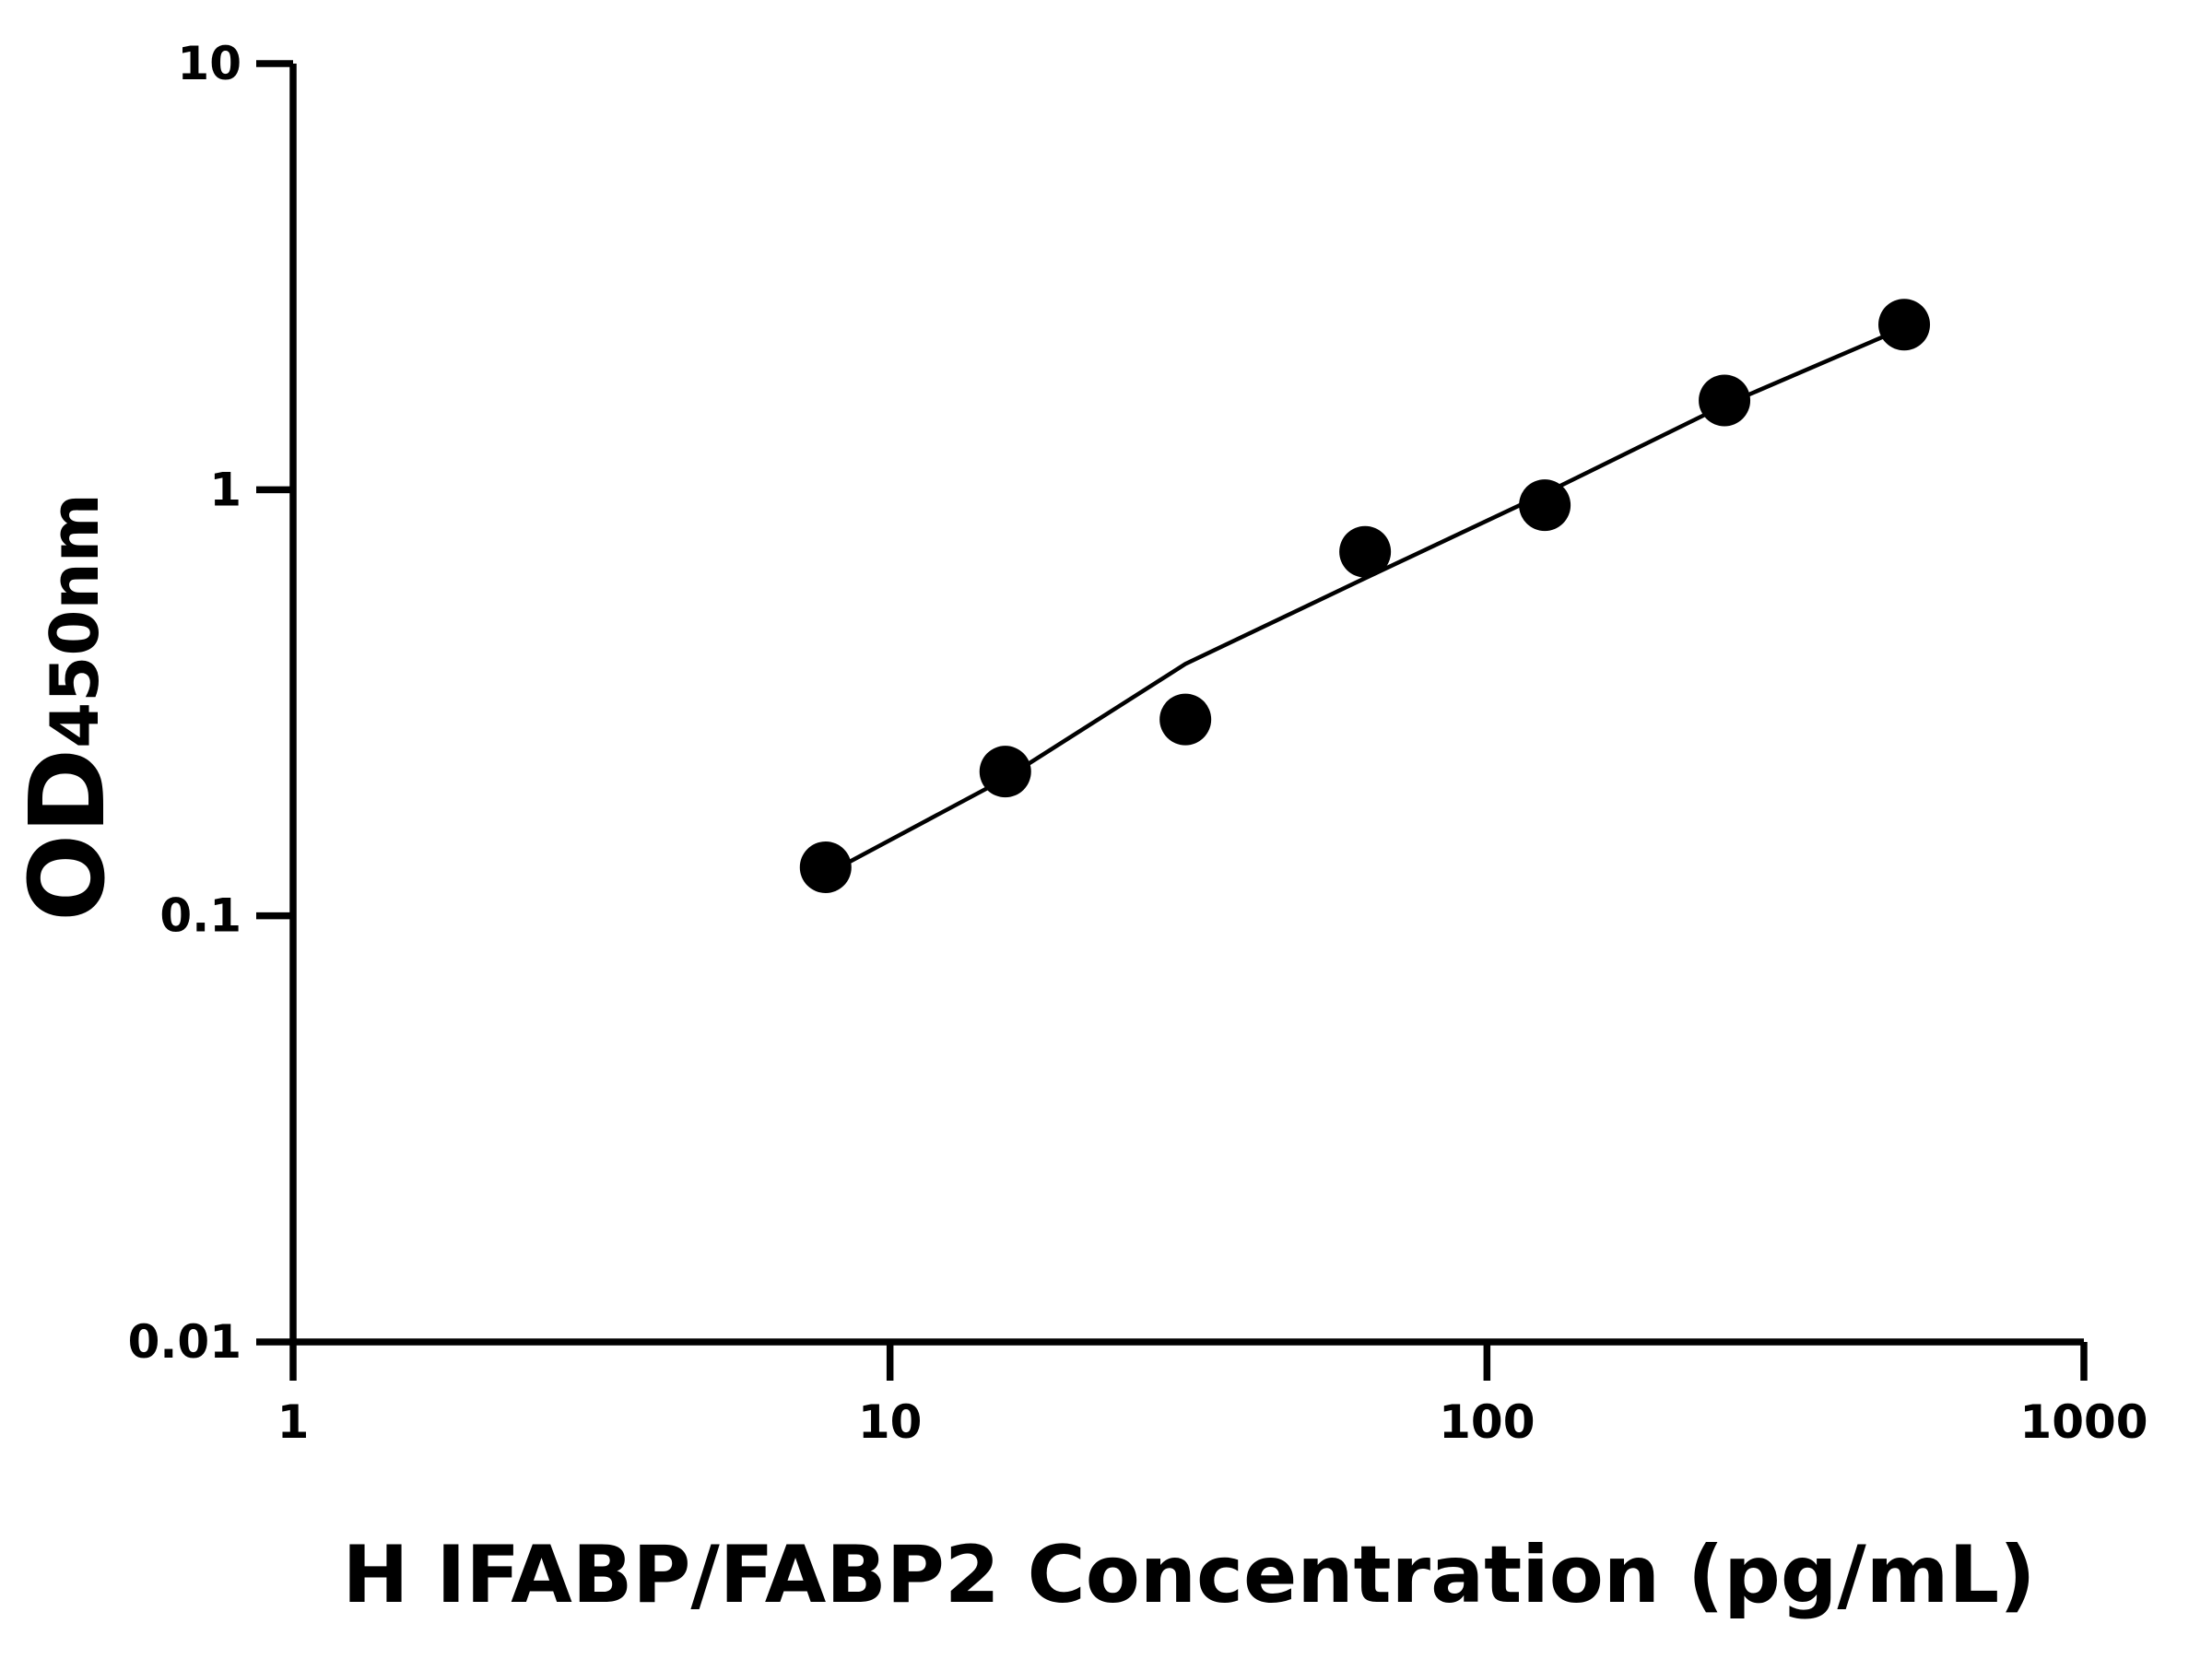 The image size is (2212, 1659). What do you see at coordinates (68, 835) in the screenshot?
I see `y-label-main: OD` at bounding box center [68, 835].